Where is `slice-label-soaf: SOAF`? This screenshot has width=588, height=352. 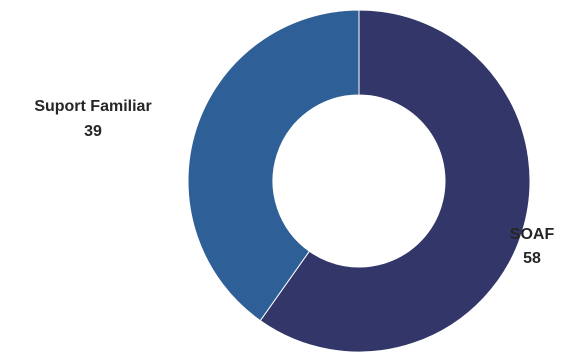
slice-label-soaf: SOAF is located at coordinates (532, 234).